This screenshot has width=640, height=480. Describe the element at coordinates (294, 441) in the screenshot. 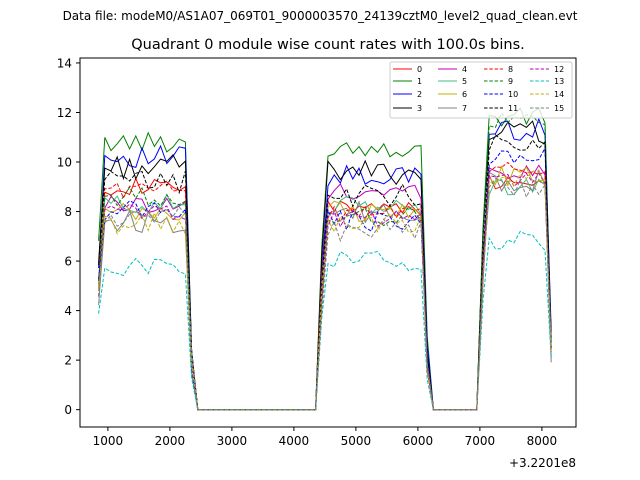

I see `x-tick-label: 4000` at that location.